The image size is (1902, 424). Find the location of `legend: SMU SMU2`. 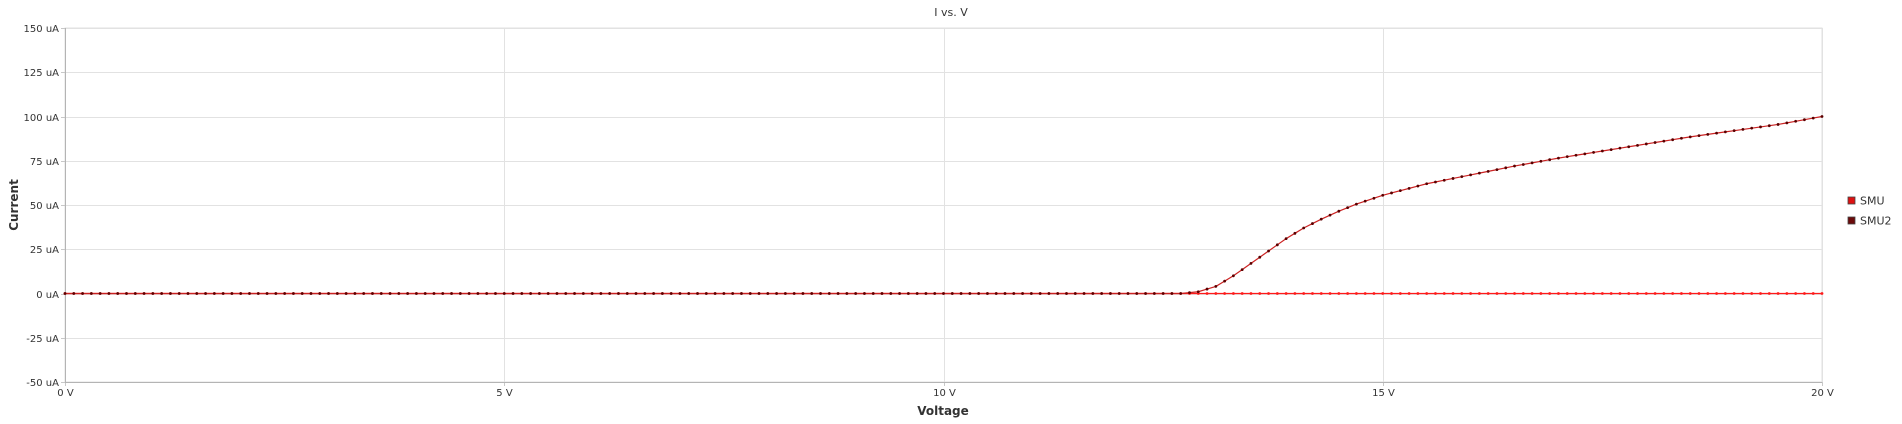

legend: SMU SMU2 is located at coordinates (1869, 211).